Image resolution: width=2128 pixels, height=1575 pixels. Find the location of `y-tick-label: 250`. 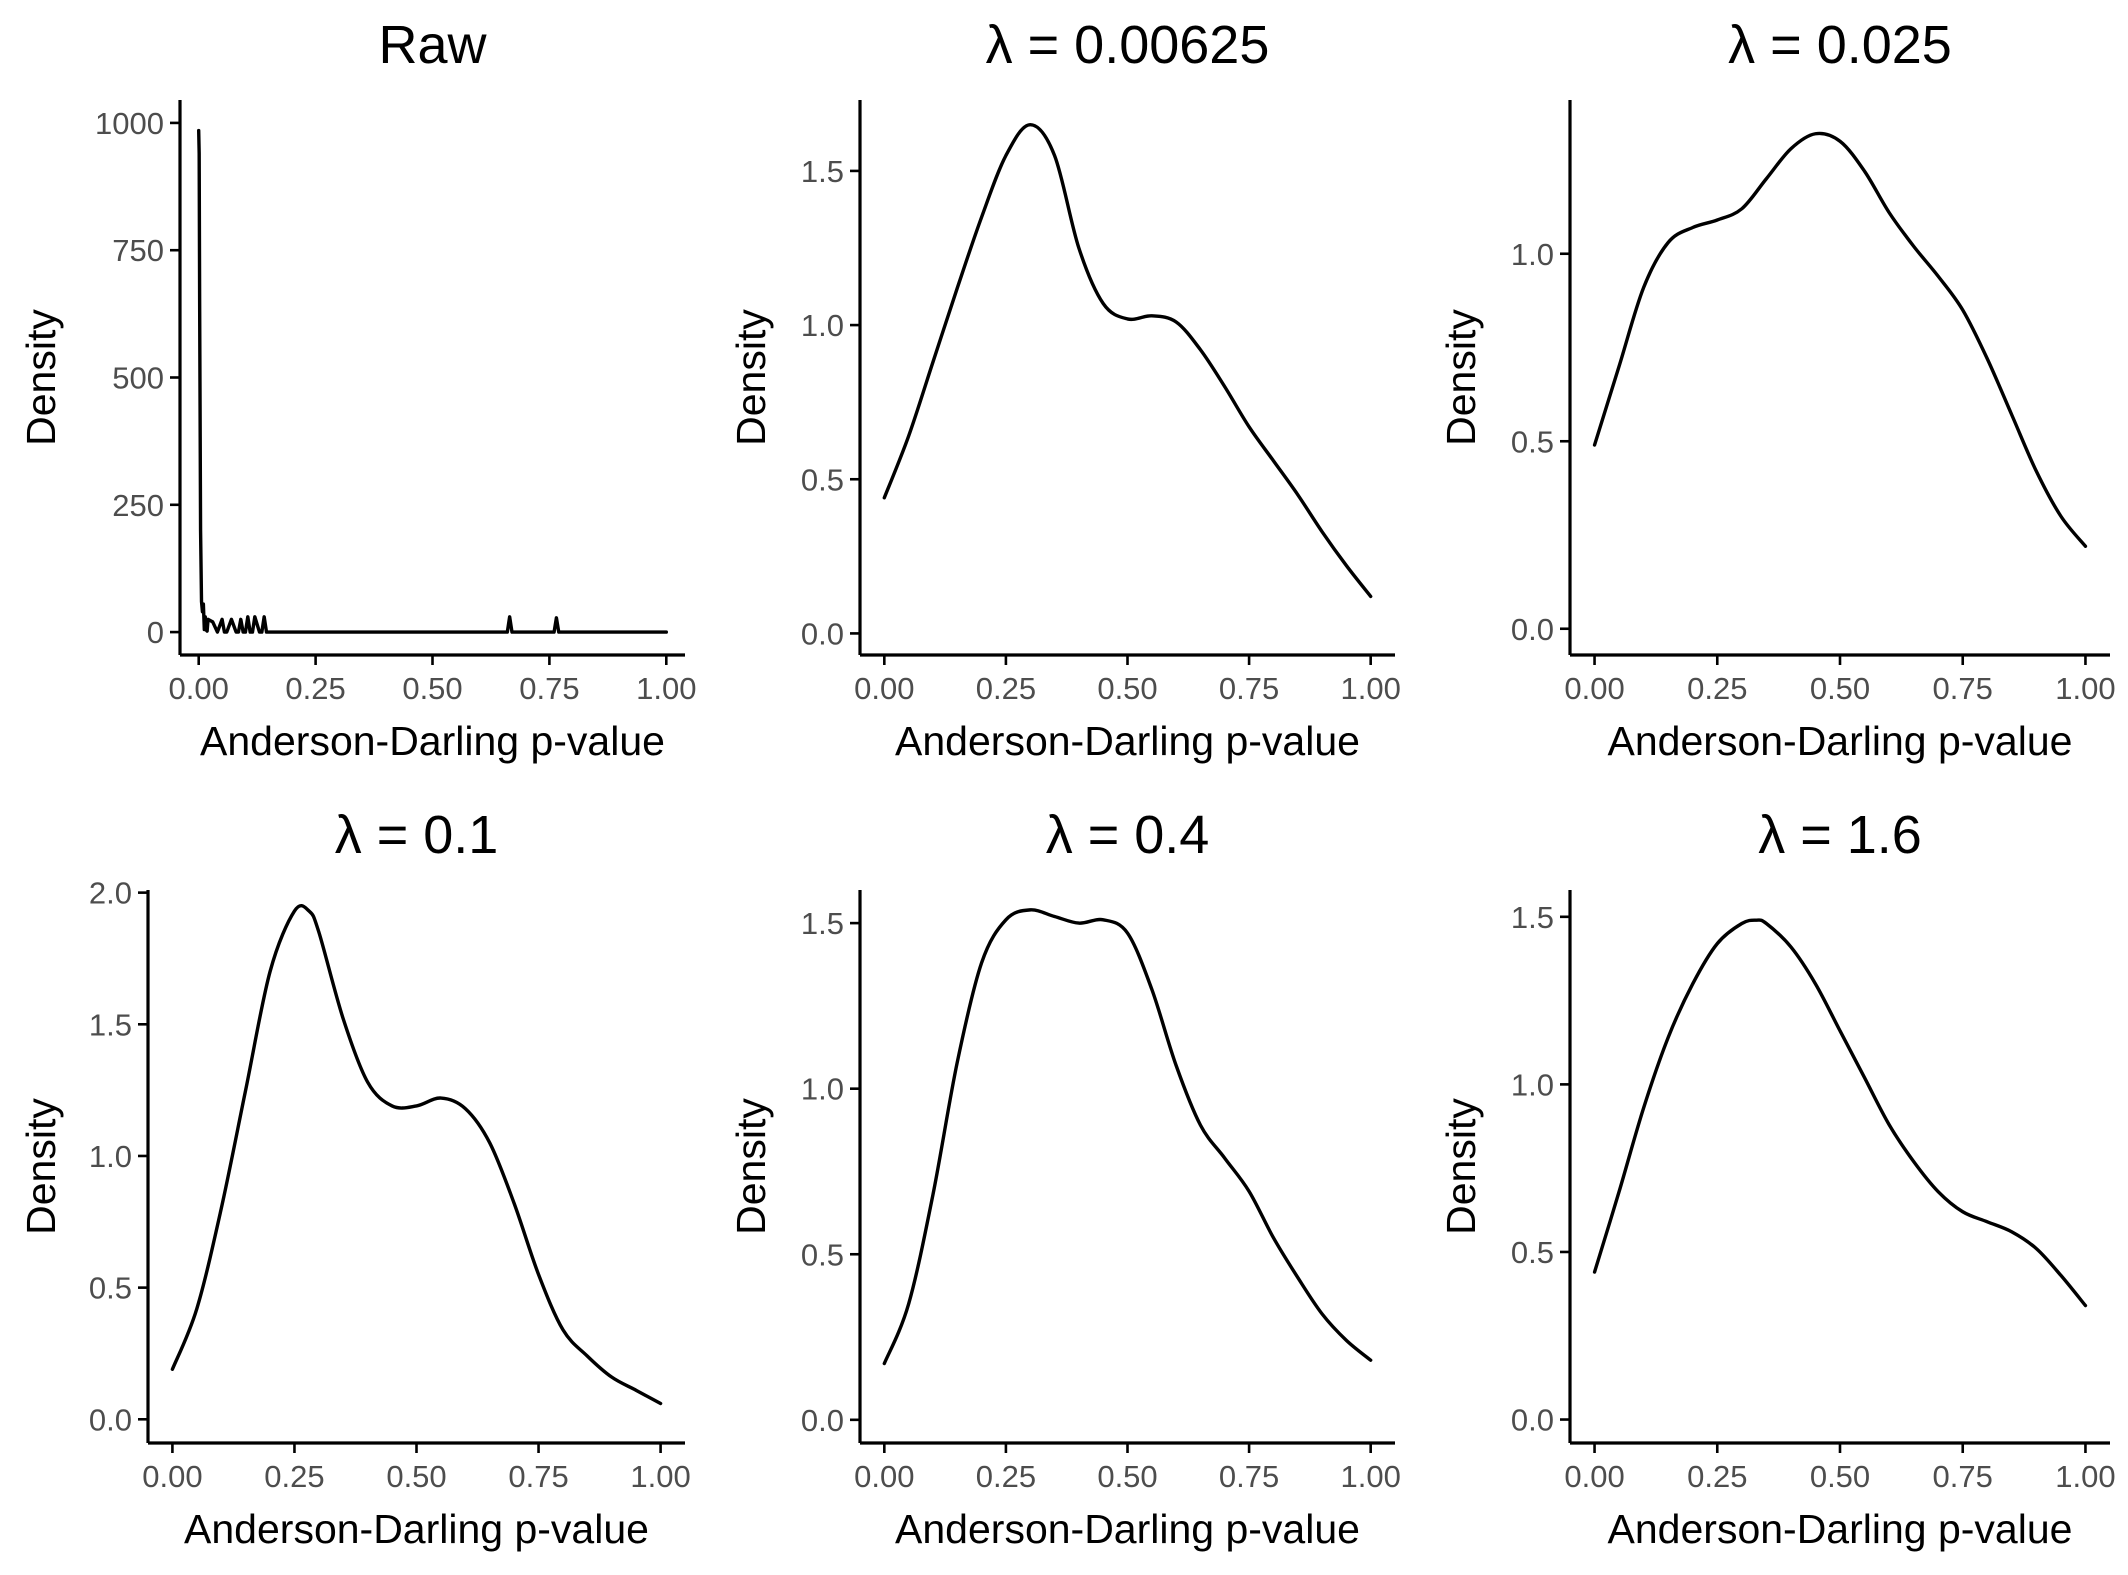

y-tick-label: 250 is located at coordinates (138, 505).